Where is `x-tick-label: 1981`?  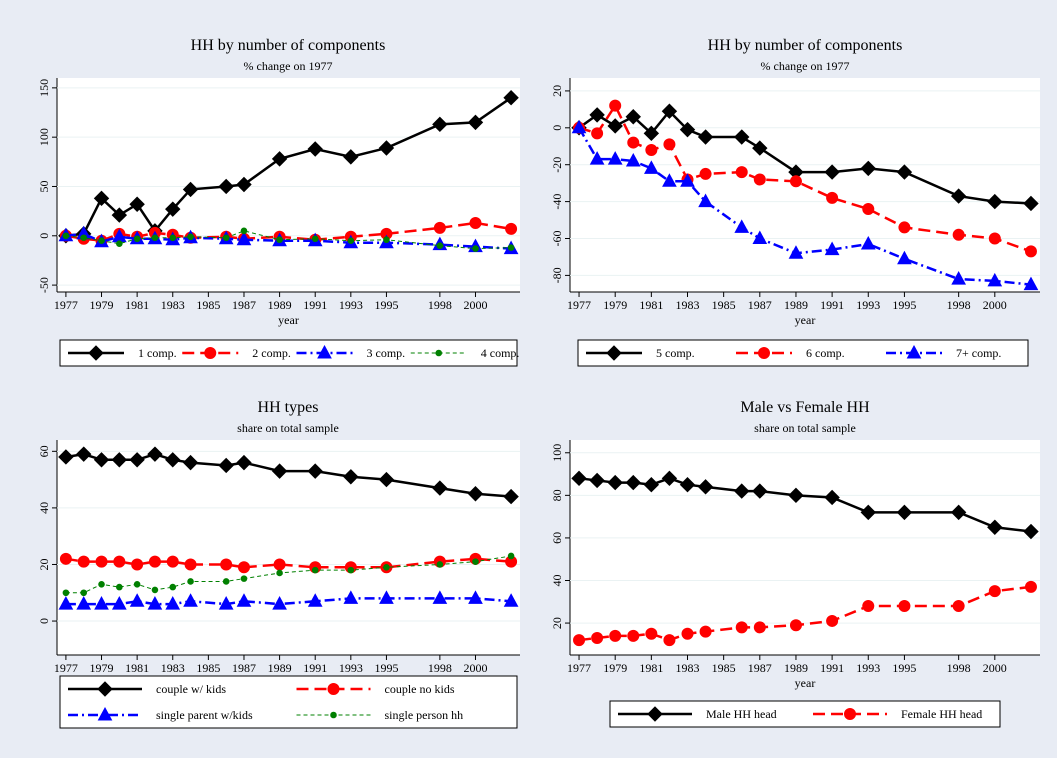 x-tick-label: 1981 is located at coordinates (137, 305).